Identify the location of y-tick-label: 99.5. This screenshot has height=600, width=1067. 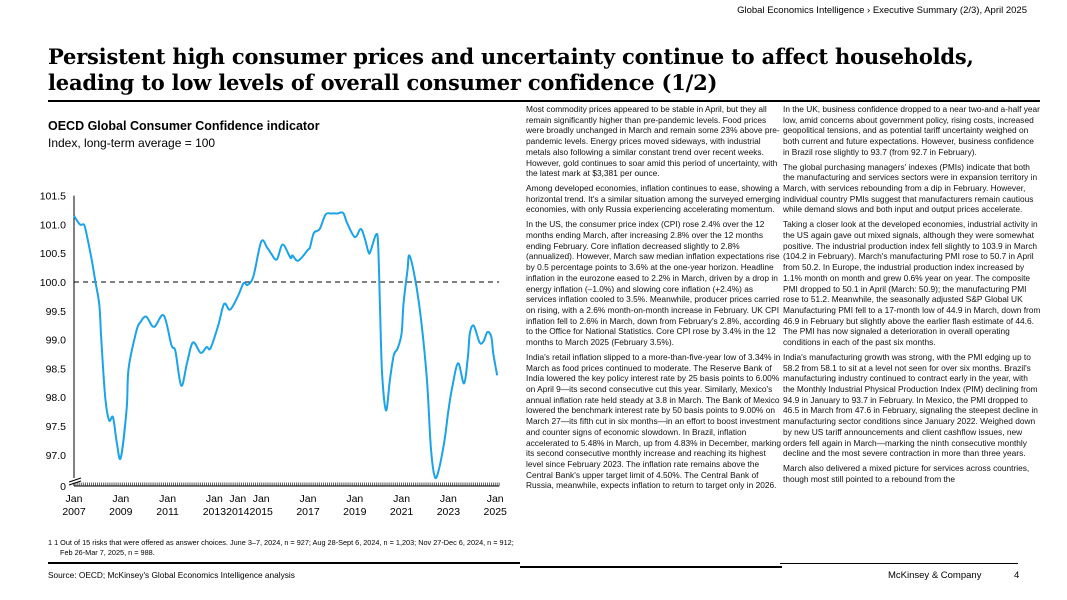
(56, 312).